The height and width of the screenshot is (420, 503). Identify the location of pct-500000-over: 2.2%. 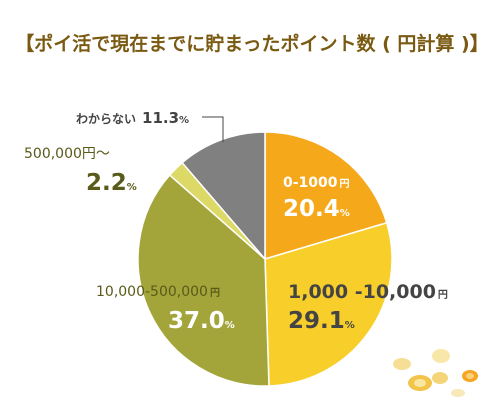
(111, 183).